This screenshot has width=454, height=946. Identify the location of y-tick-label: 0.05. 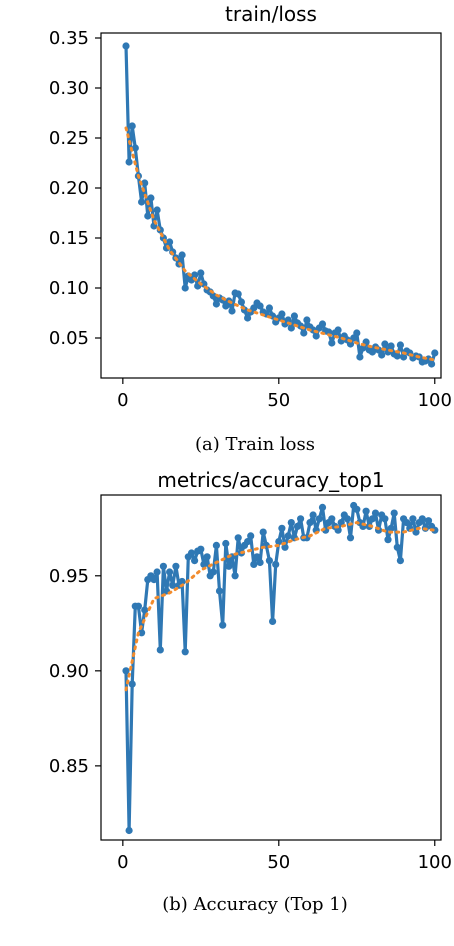
(69, 338).